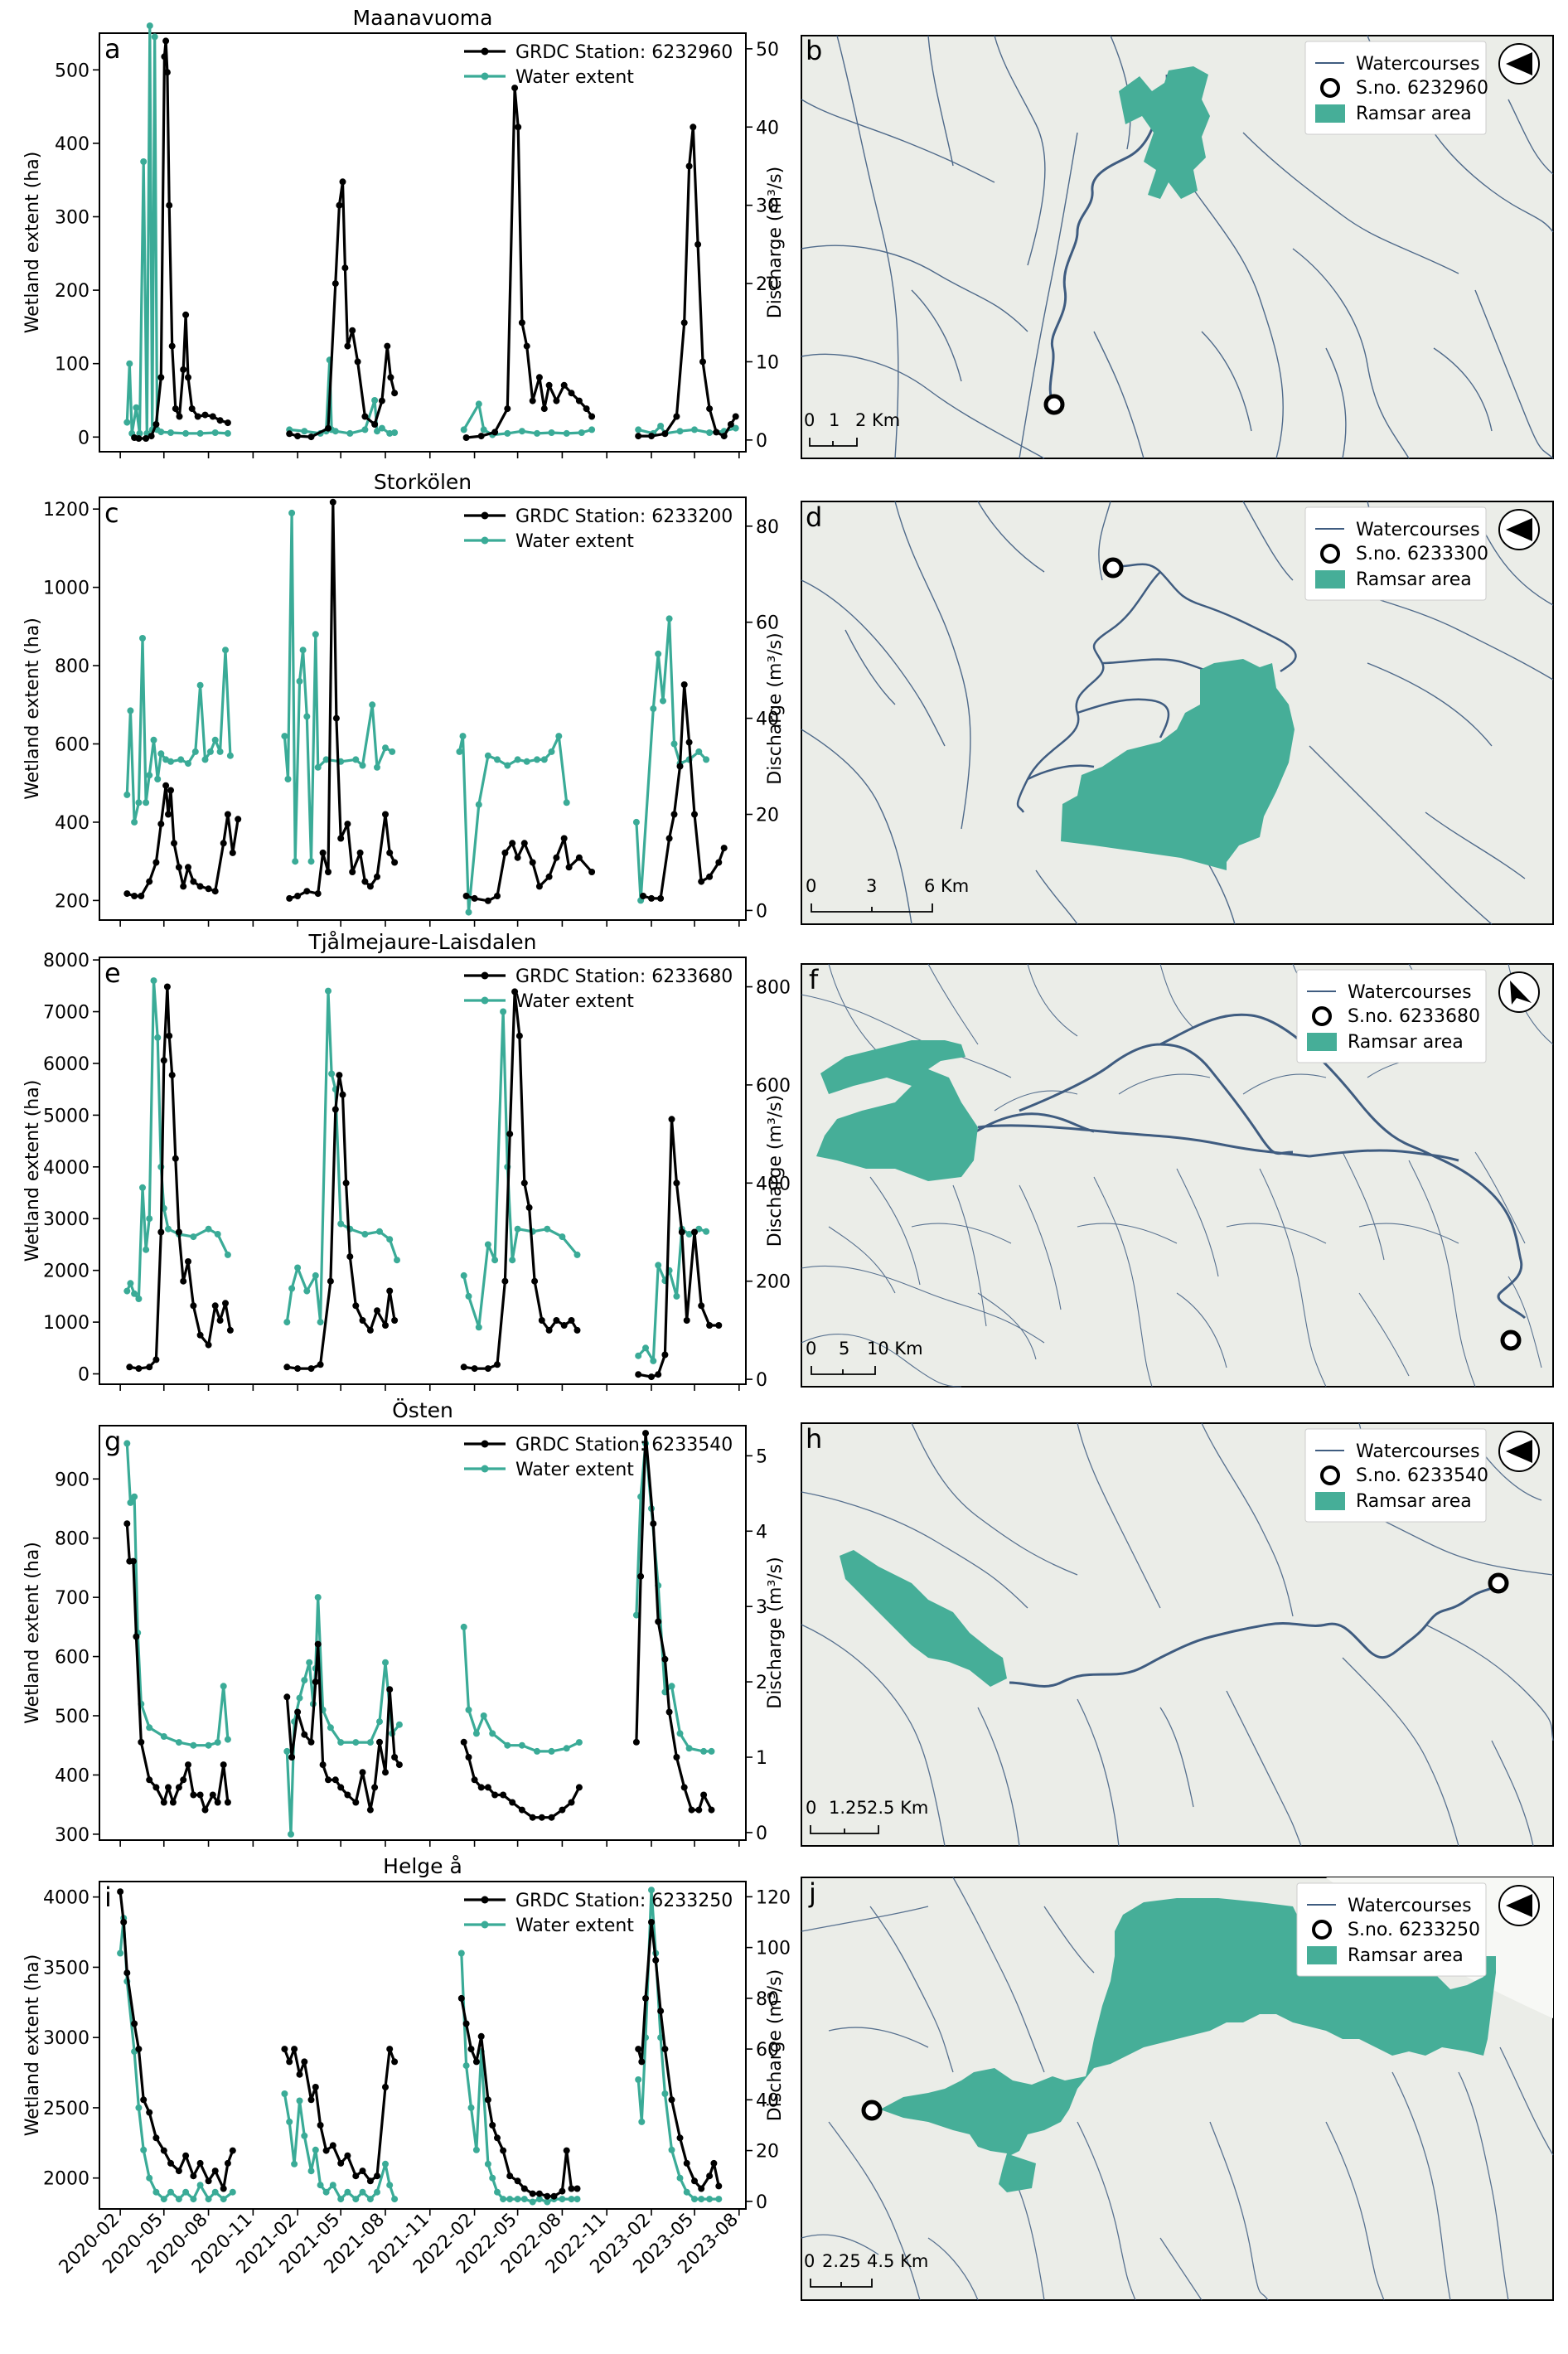 The image size is (1568, 2354). What do you see at coordinates (811, 1349) in the screenshot?
I see `map-f-scale-0: 0` at bounding box center [811, 1349].